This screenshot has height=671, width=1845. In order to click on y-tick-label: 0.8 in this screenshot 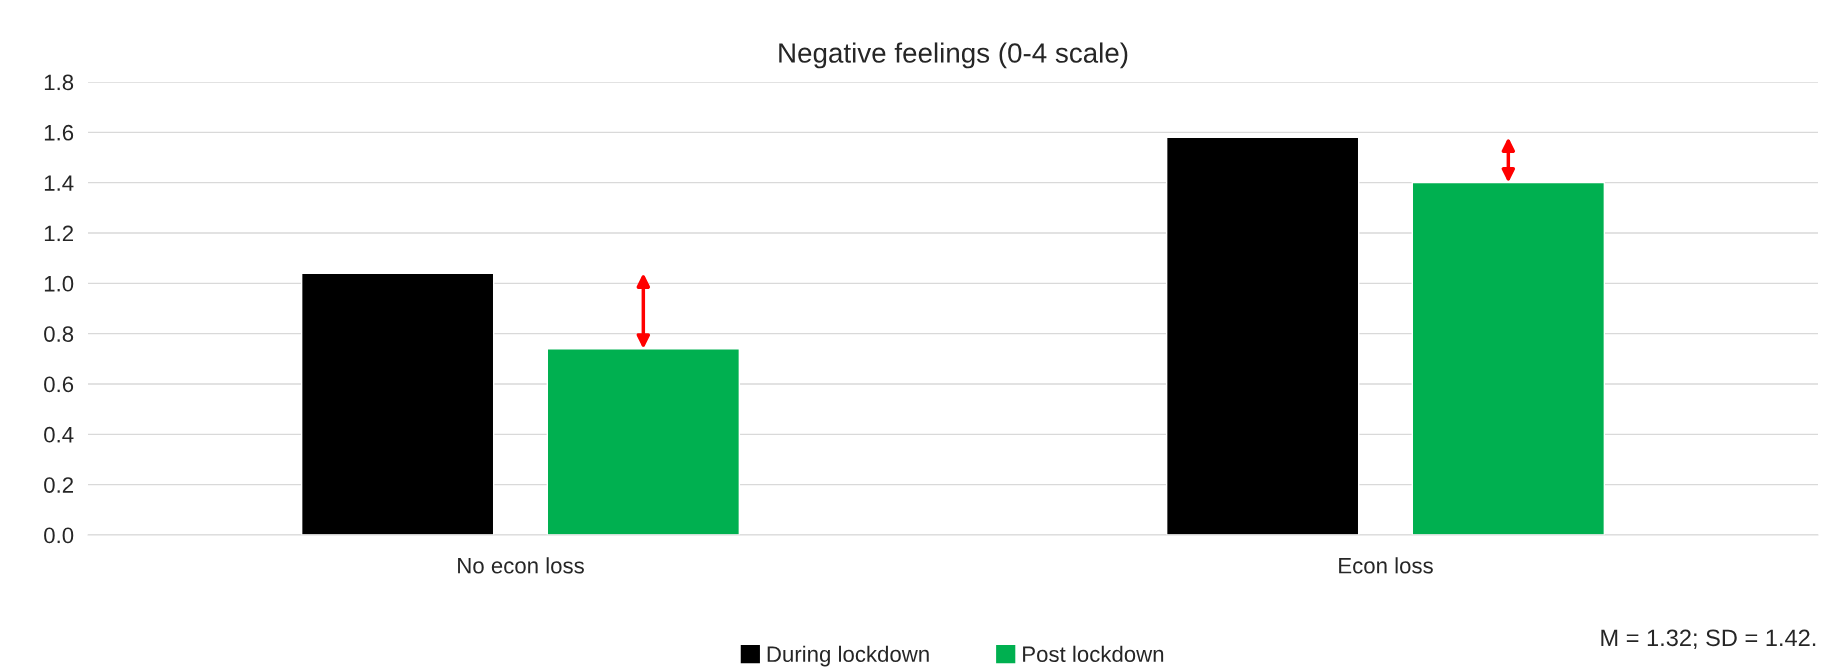, I will do `click(59, 334)`.